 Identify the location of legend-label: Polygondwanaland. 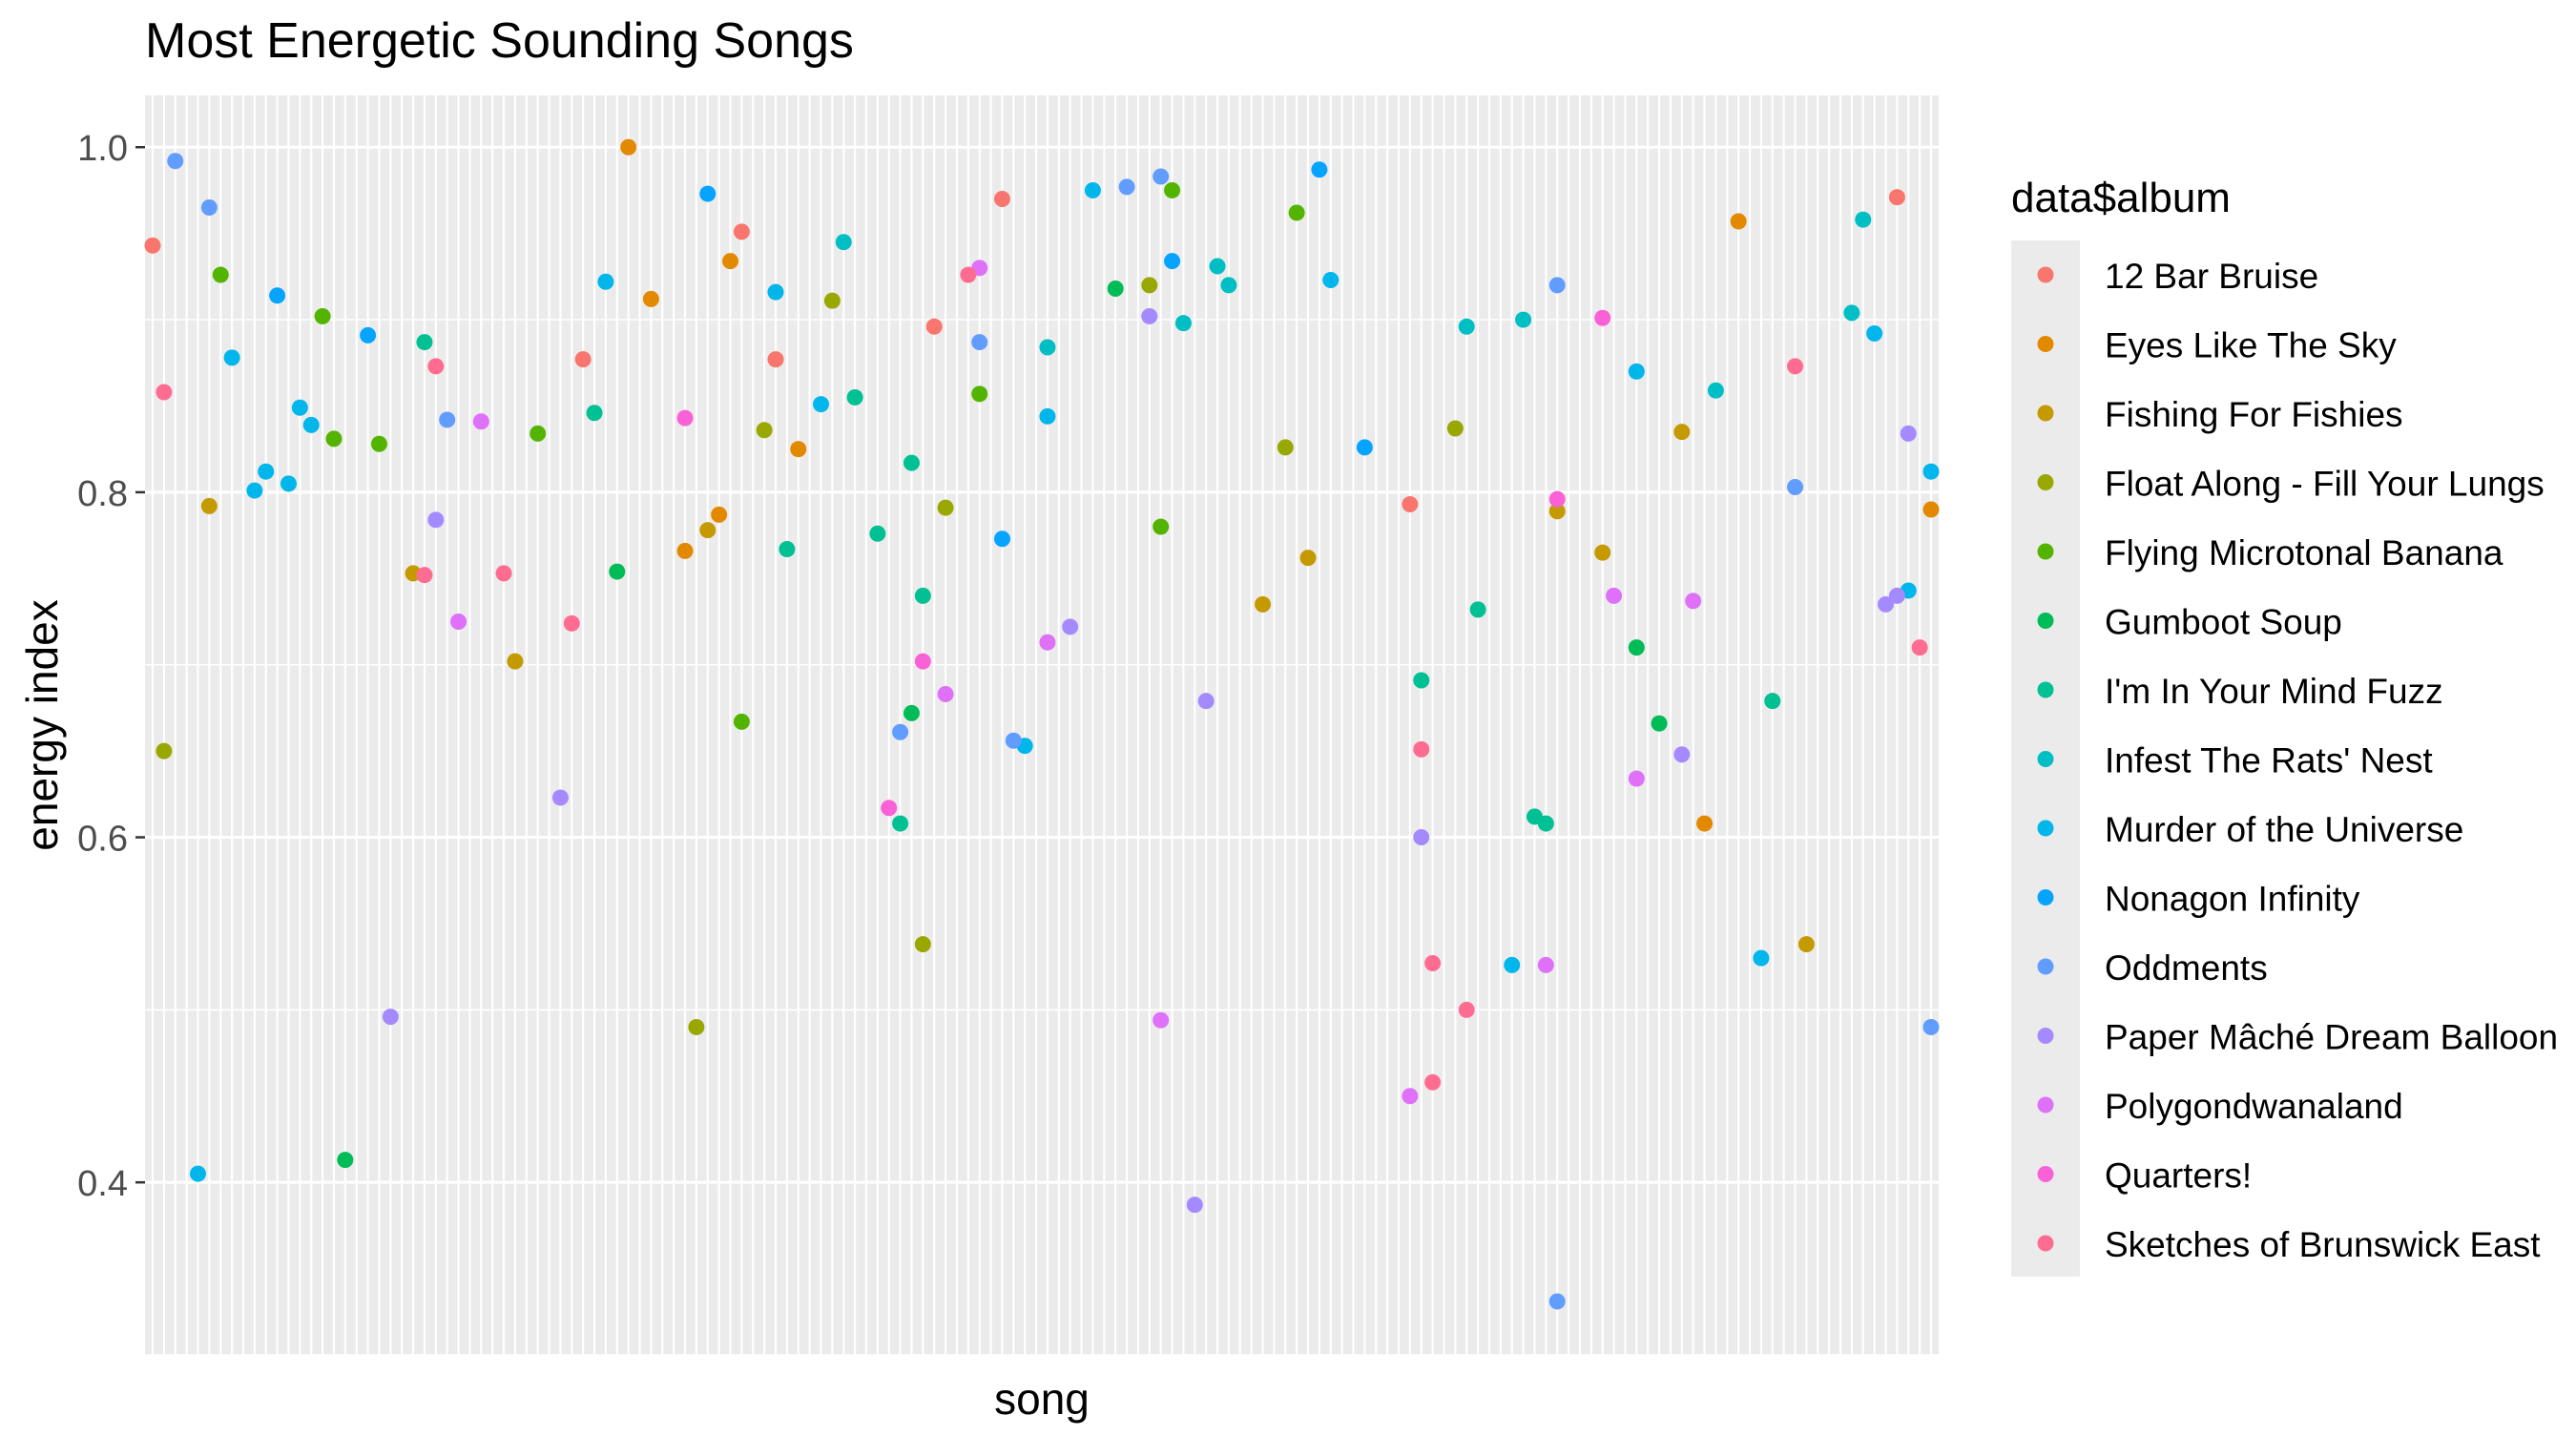
(2254, 1106).